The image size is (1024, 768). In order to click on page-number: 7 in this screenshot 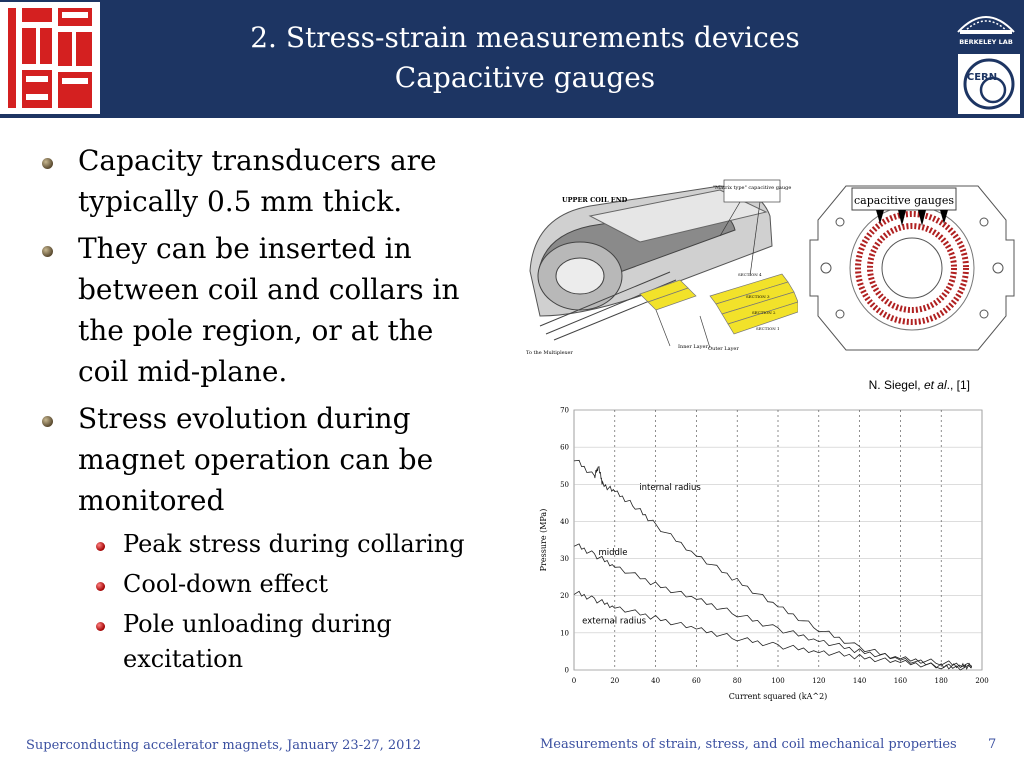, I will do `click(992, 744)`.